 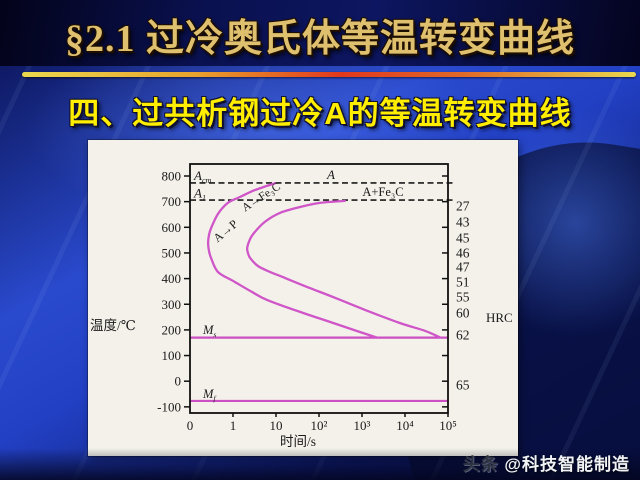 What do you see at coordinates (463, 221) in the screenshot?
I see `hrc-value: 43` at bounding box center [463, 221].